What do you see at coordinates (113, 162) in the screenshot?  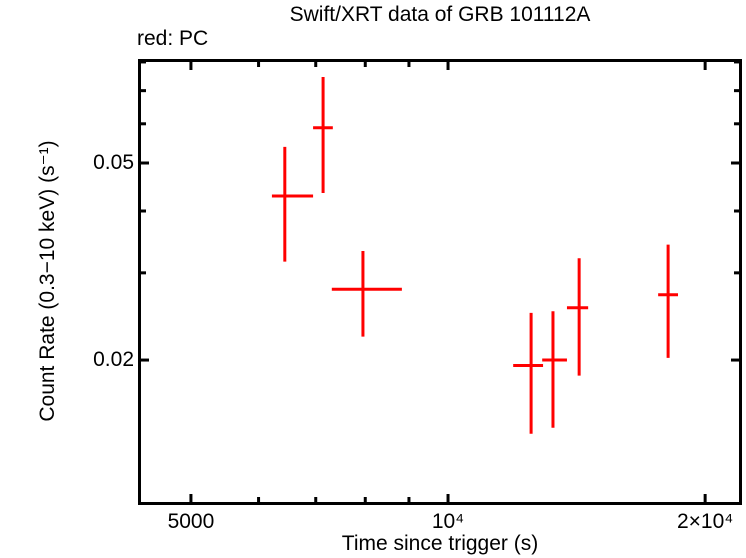 I see `y-tick-label-0.05: 0.05` at bounding box center [113, 162].